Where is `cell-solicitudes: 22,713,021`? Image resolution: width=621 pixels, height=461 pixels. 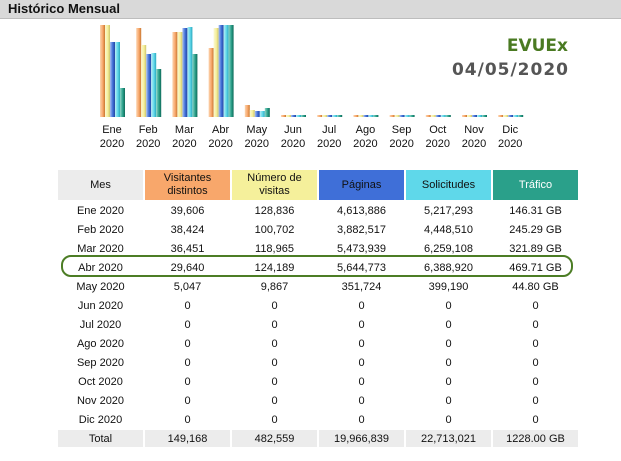 cell-solicitudes: 22,713,021 is located at coordinates (448, 438).